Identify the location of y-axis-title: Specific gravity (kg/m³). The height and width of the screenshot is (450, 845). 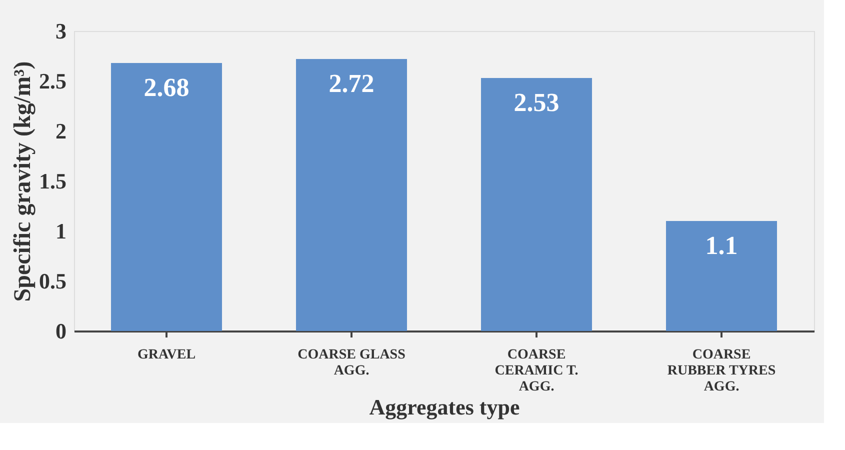
(23, 181).